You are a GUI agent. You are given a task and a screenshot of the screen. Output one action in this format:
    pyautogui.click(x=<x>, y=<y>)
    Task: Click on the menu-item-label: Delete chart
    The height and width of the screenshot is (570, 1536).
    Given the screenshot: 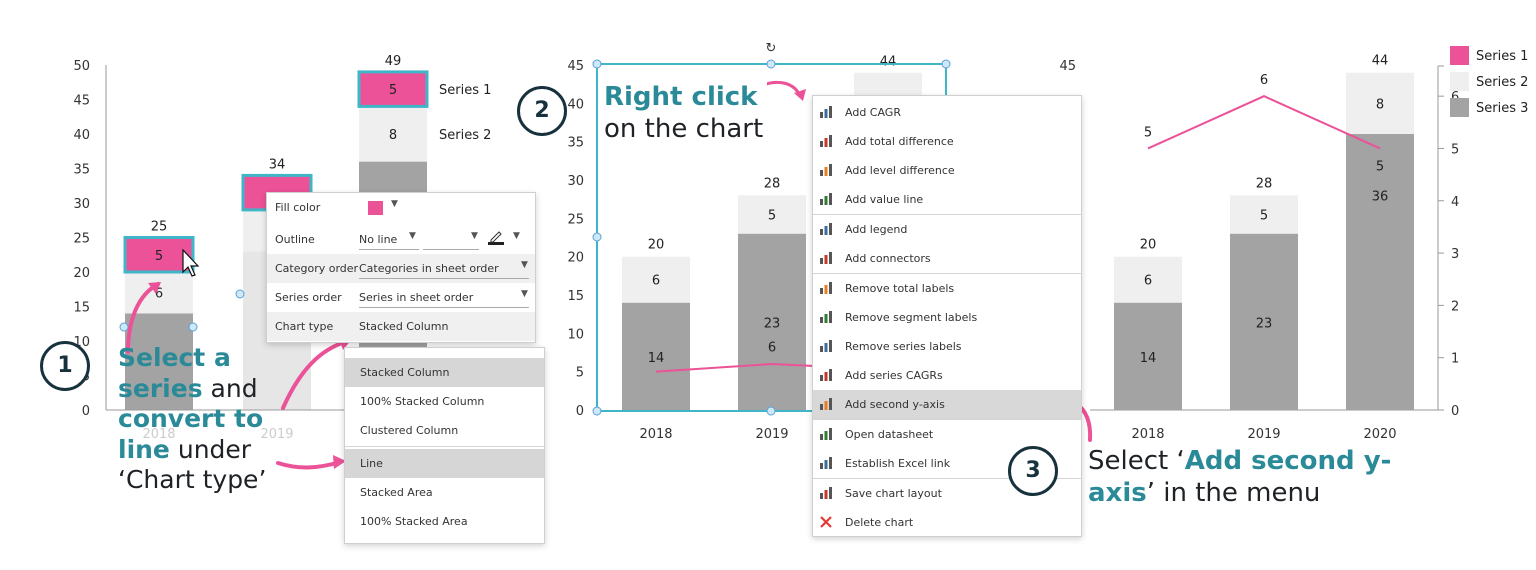 What is the action you would take?
    pyautogui.click(x=879, y=522)
    